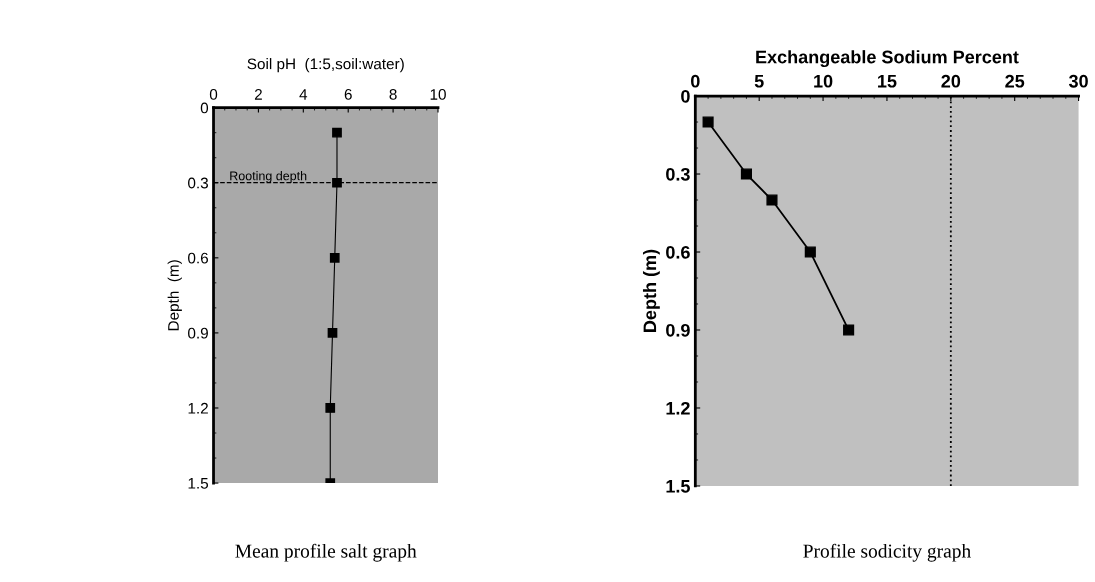 This screenshot has width=1095, height=582. Describe the element at coordinates (1015, 81) in the screenshot. I see `x-tick-label: 25` at that location.